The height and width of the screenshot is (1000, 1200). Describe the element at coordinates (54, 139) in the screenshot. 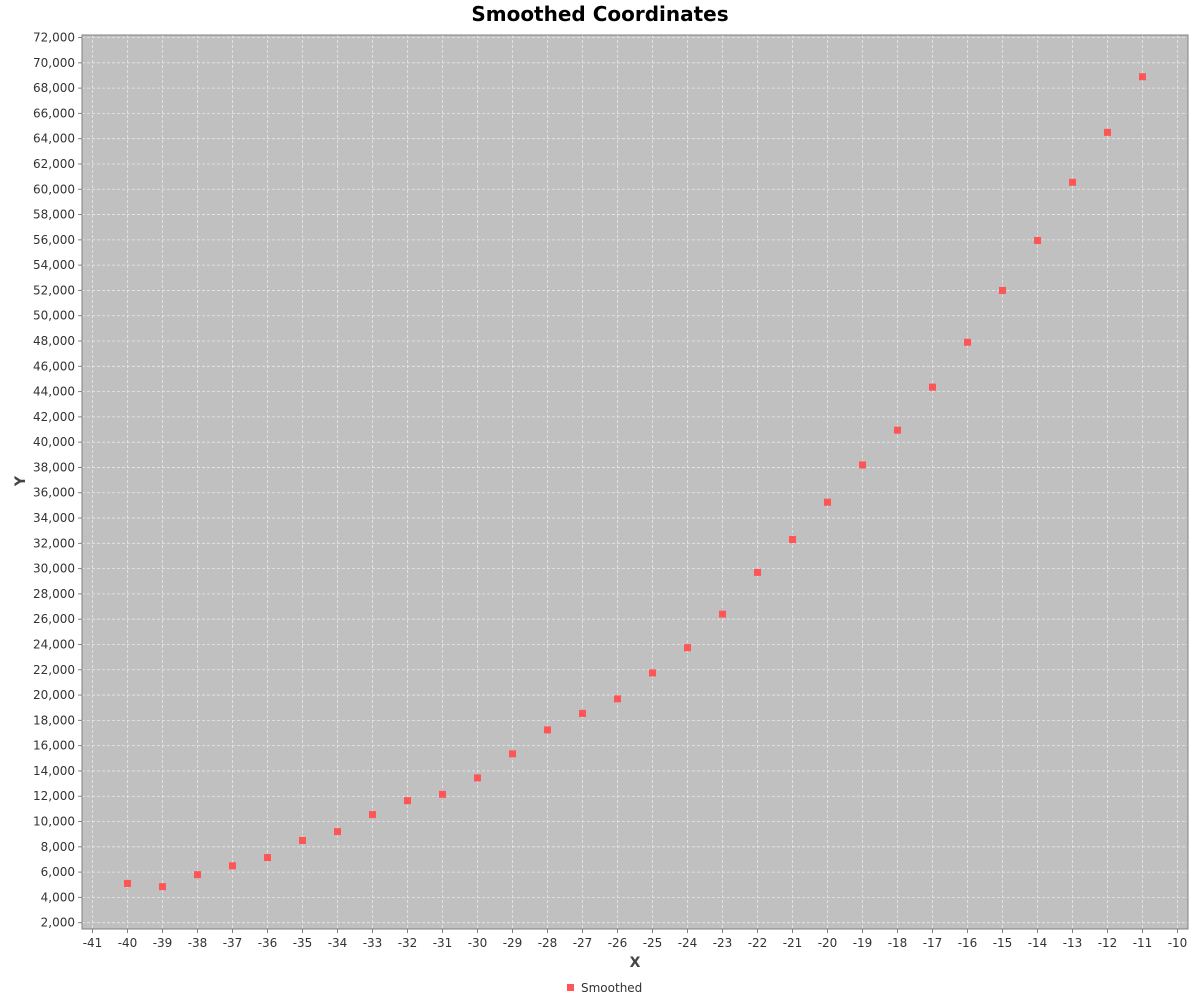

I see `y-tick-label: 64,000` at that location.